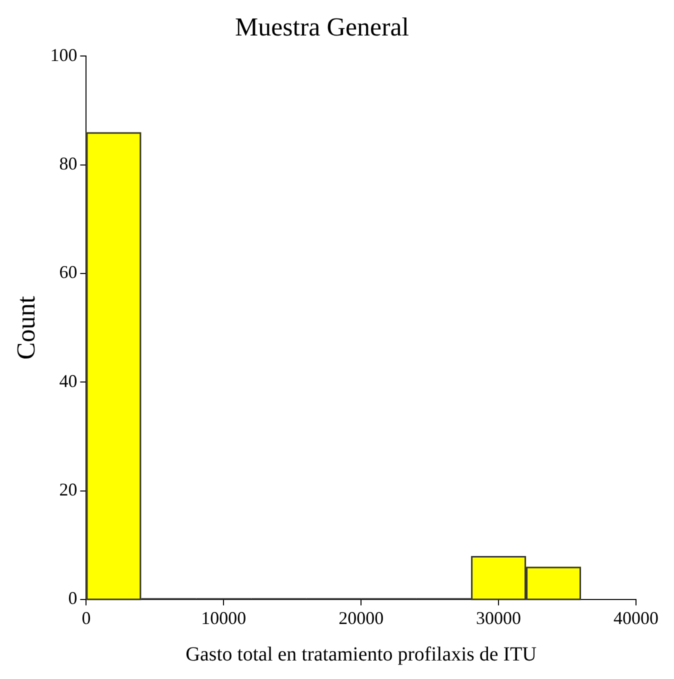  I want to click on y-tick-label: 0, so click(73, 598).